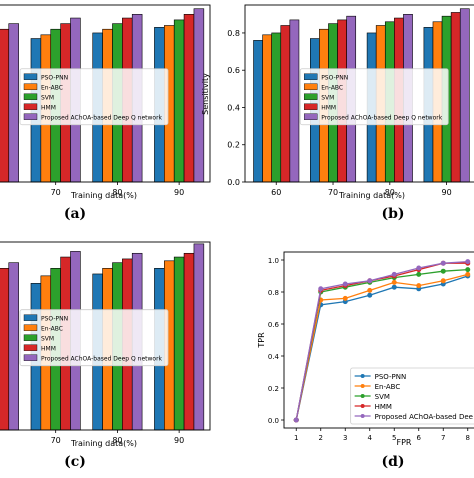 This screenshot has width=474, height=478. What do you see at coordinates (75, 462) in the screenshot?
I see `panel-label: (c)` at bounding box center [75, 462].